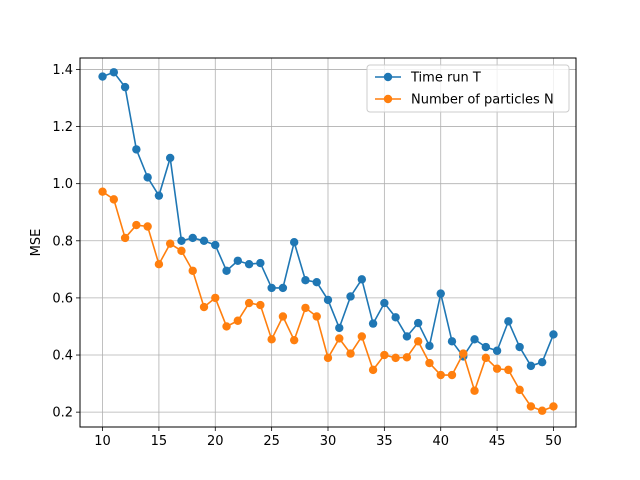 This screenshot has width=640, height=480. I want to click on x-tick-label: 15, so click(159, 441).